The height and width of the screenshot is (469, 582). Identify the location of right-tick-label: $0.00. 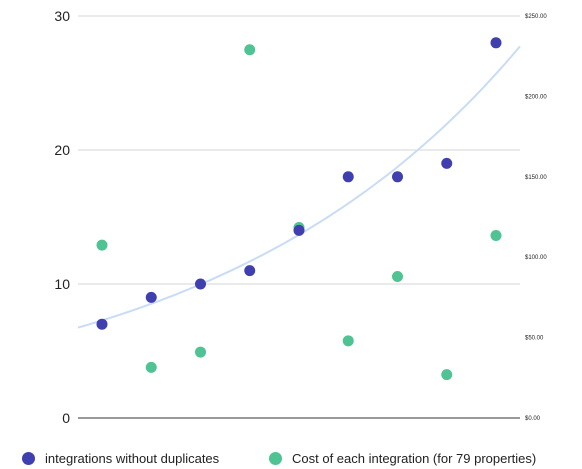
(533, 419).